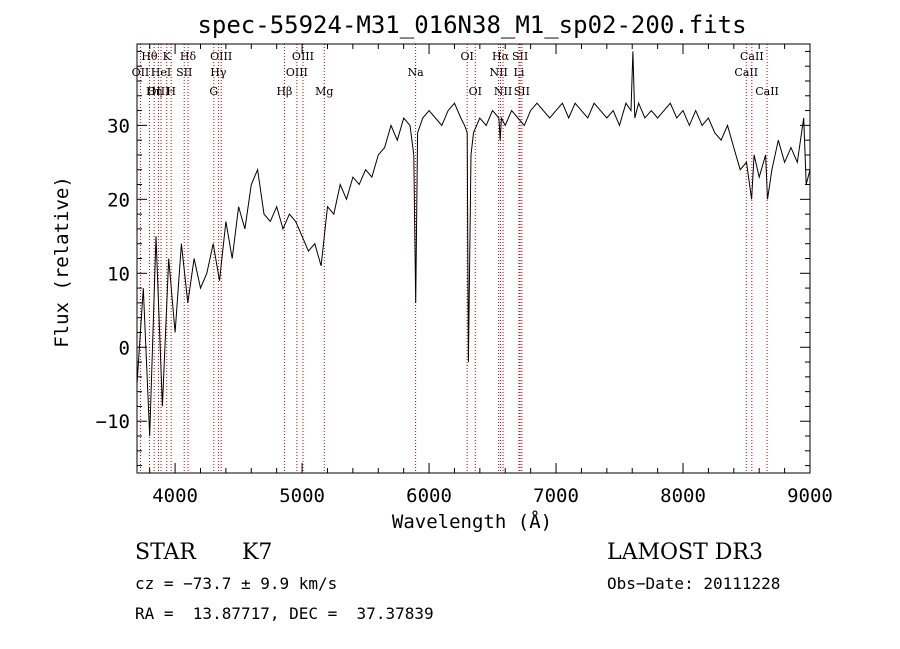 The image size is (900, 649). What do you see at coordinates (62, 262) in the screenshot?
I see `y-axis-label: Flux (relative)` at bounding box center [62, 262].